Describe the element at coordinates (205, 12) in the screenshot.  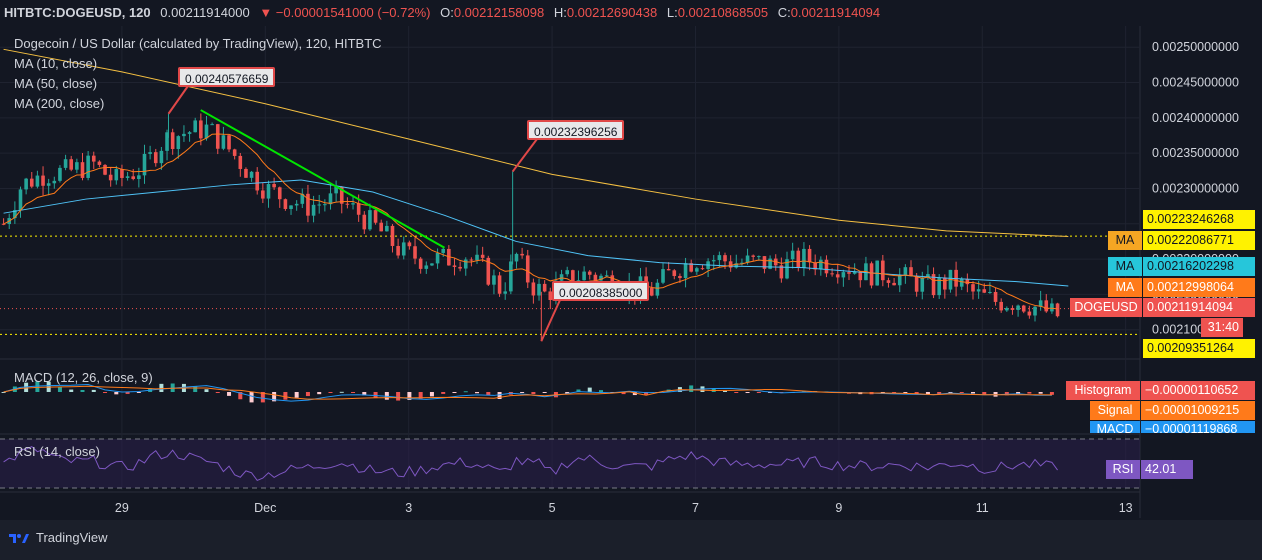
I see `last-price: 0.00211914000` at that location.